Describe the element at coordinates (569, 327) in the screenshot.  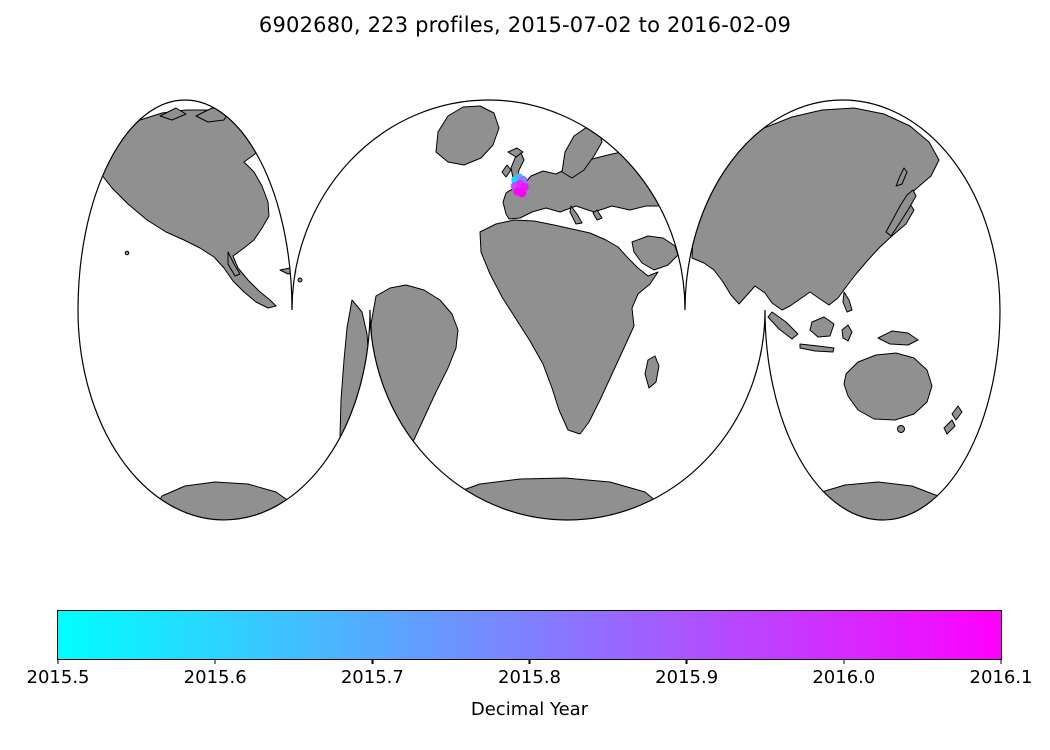
I see `continent-africa` at that location.